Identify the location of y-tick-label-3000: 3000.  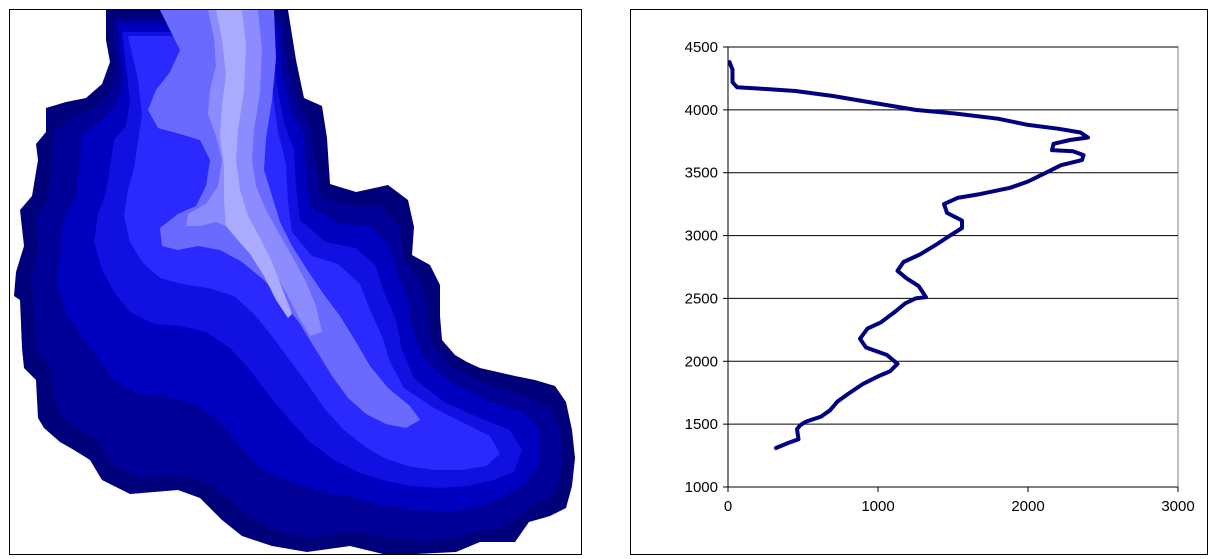
(701, 236).